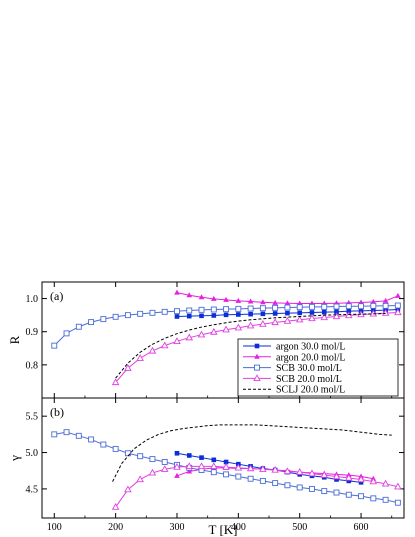 This screenshot has height=537, width=415. Describe the element at coordinates (309, 368) in the screenshot. I see `legend-entry: SCB 30.0 mol/L` at that location.